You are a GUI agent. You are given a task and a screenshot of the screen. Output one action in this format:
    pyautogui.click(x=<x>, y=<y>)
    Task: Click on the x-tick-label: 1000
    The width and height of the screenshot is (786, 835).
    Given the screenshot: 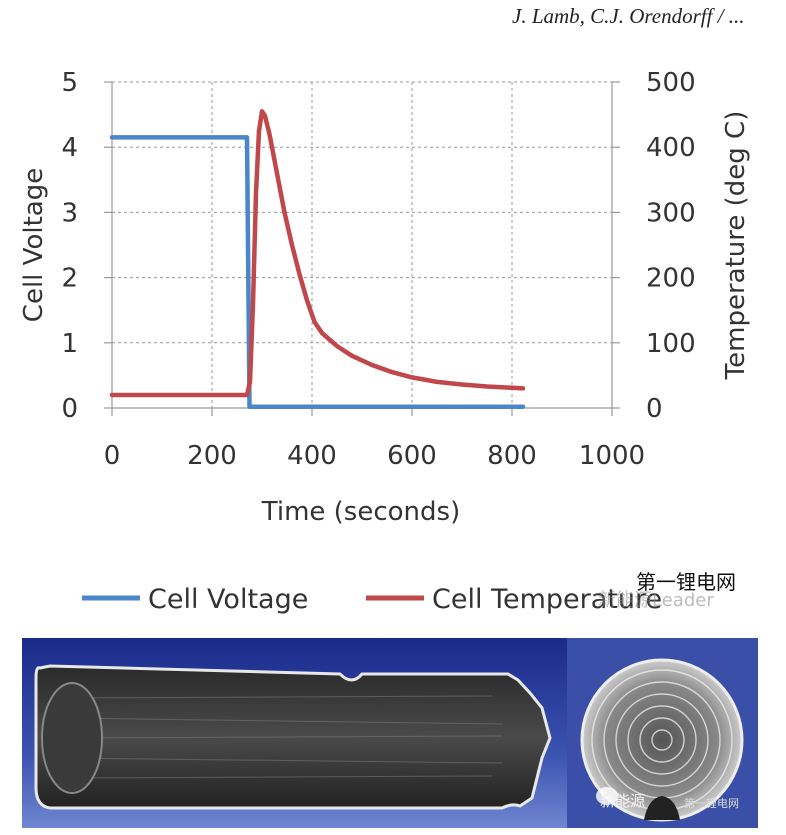 What is the action you would take?
    pyautogui.click(x=612, y=456)
    